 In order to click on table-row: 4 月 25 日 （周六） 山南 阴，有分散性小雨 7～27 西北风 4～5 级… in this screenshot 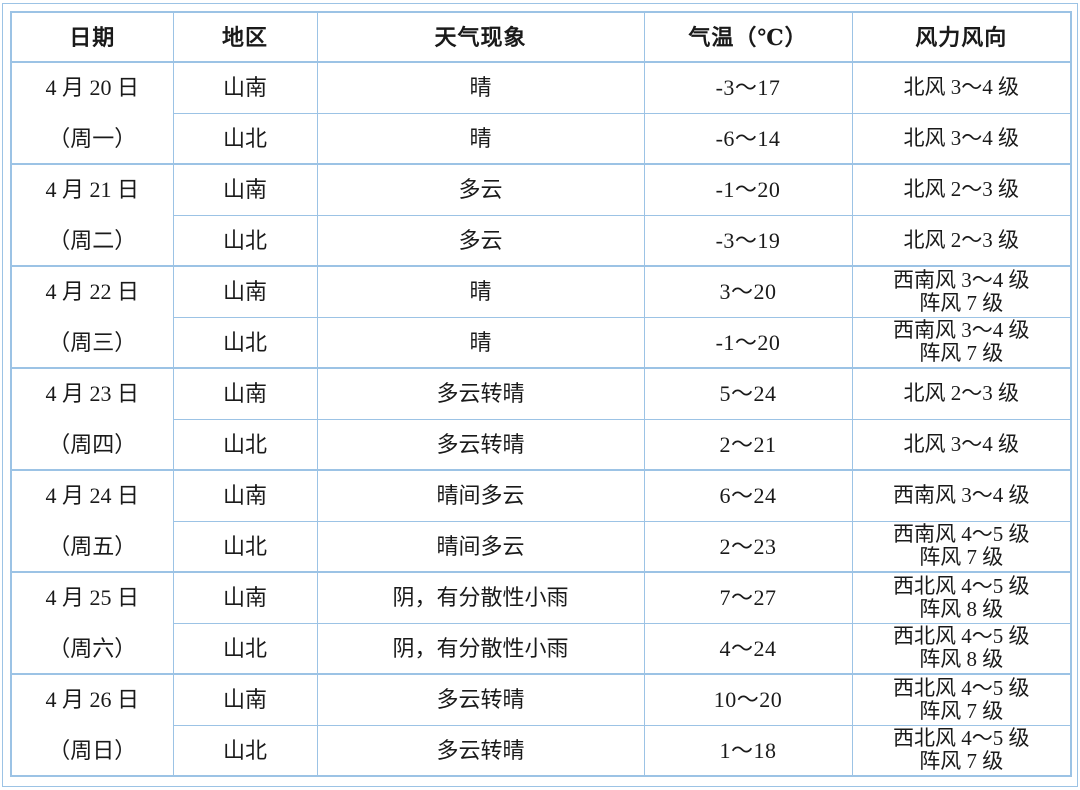, I will do `click(541, 623)`.